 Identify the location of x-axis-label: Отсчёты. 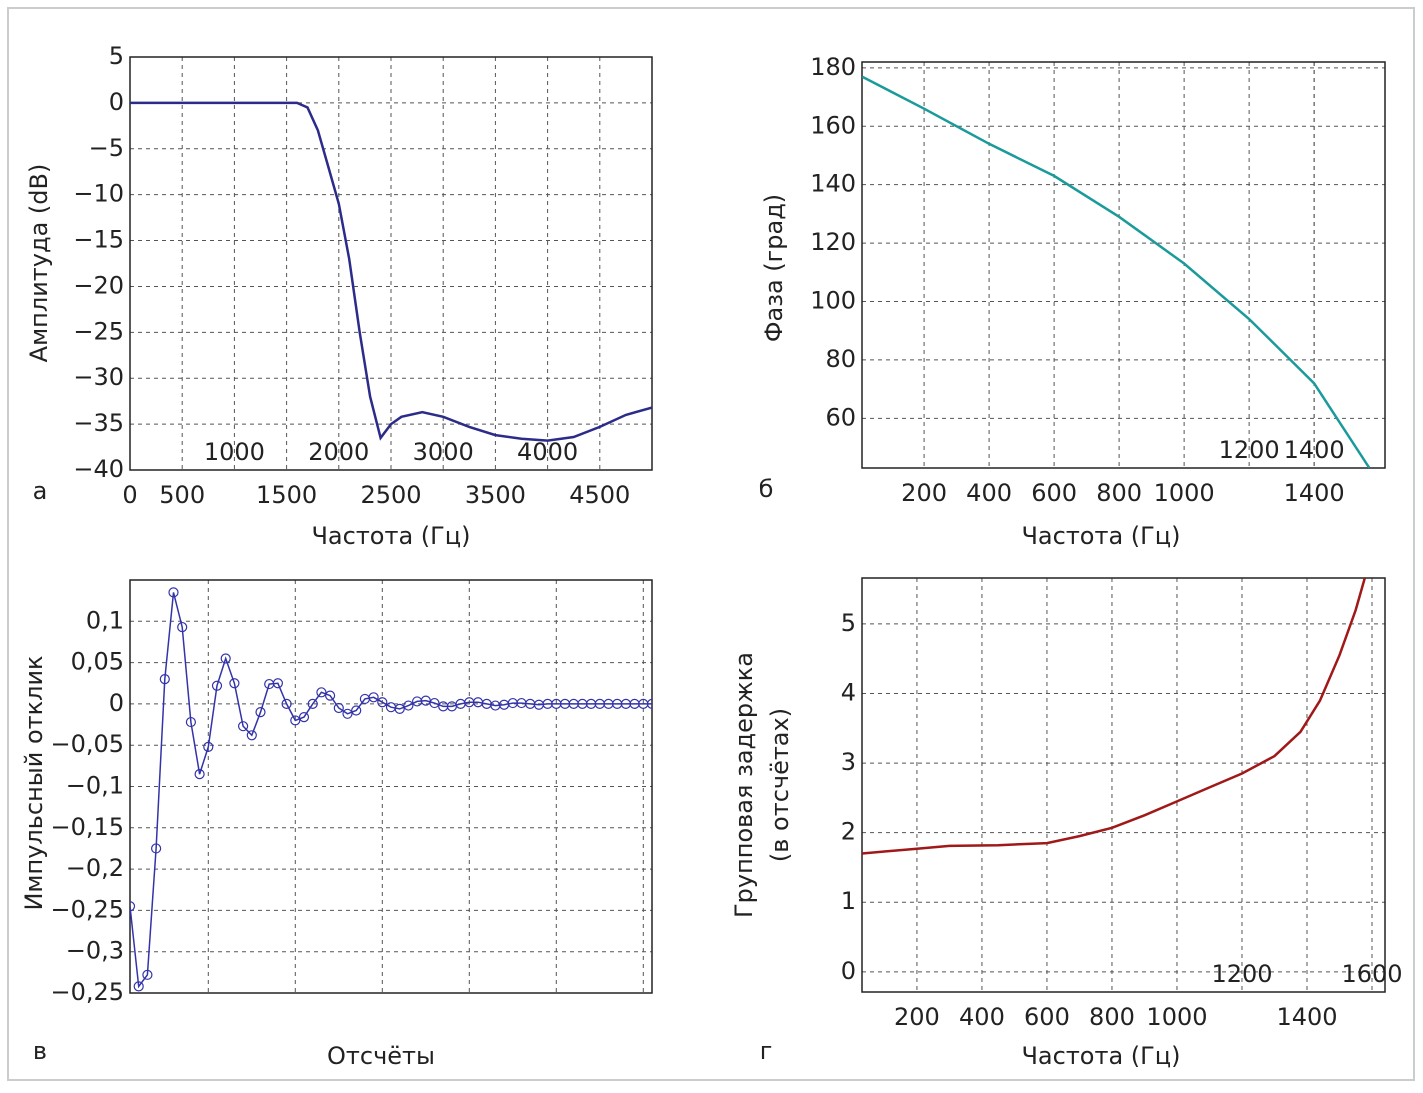
(381, 1056).